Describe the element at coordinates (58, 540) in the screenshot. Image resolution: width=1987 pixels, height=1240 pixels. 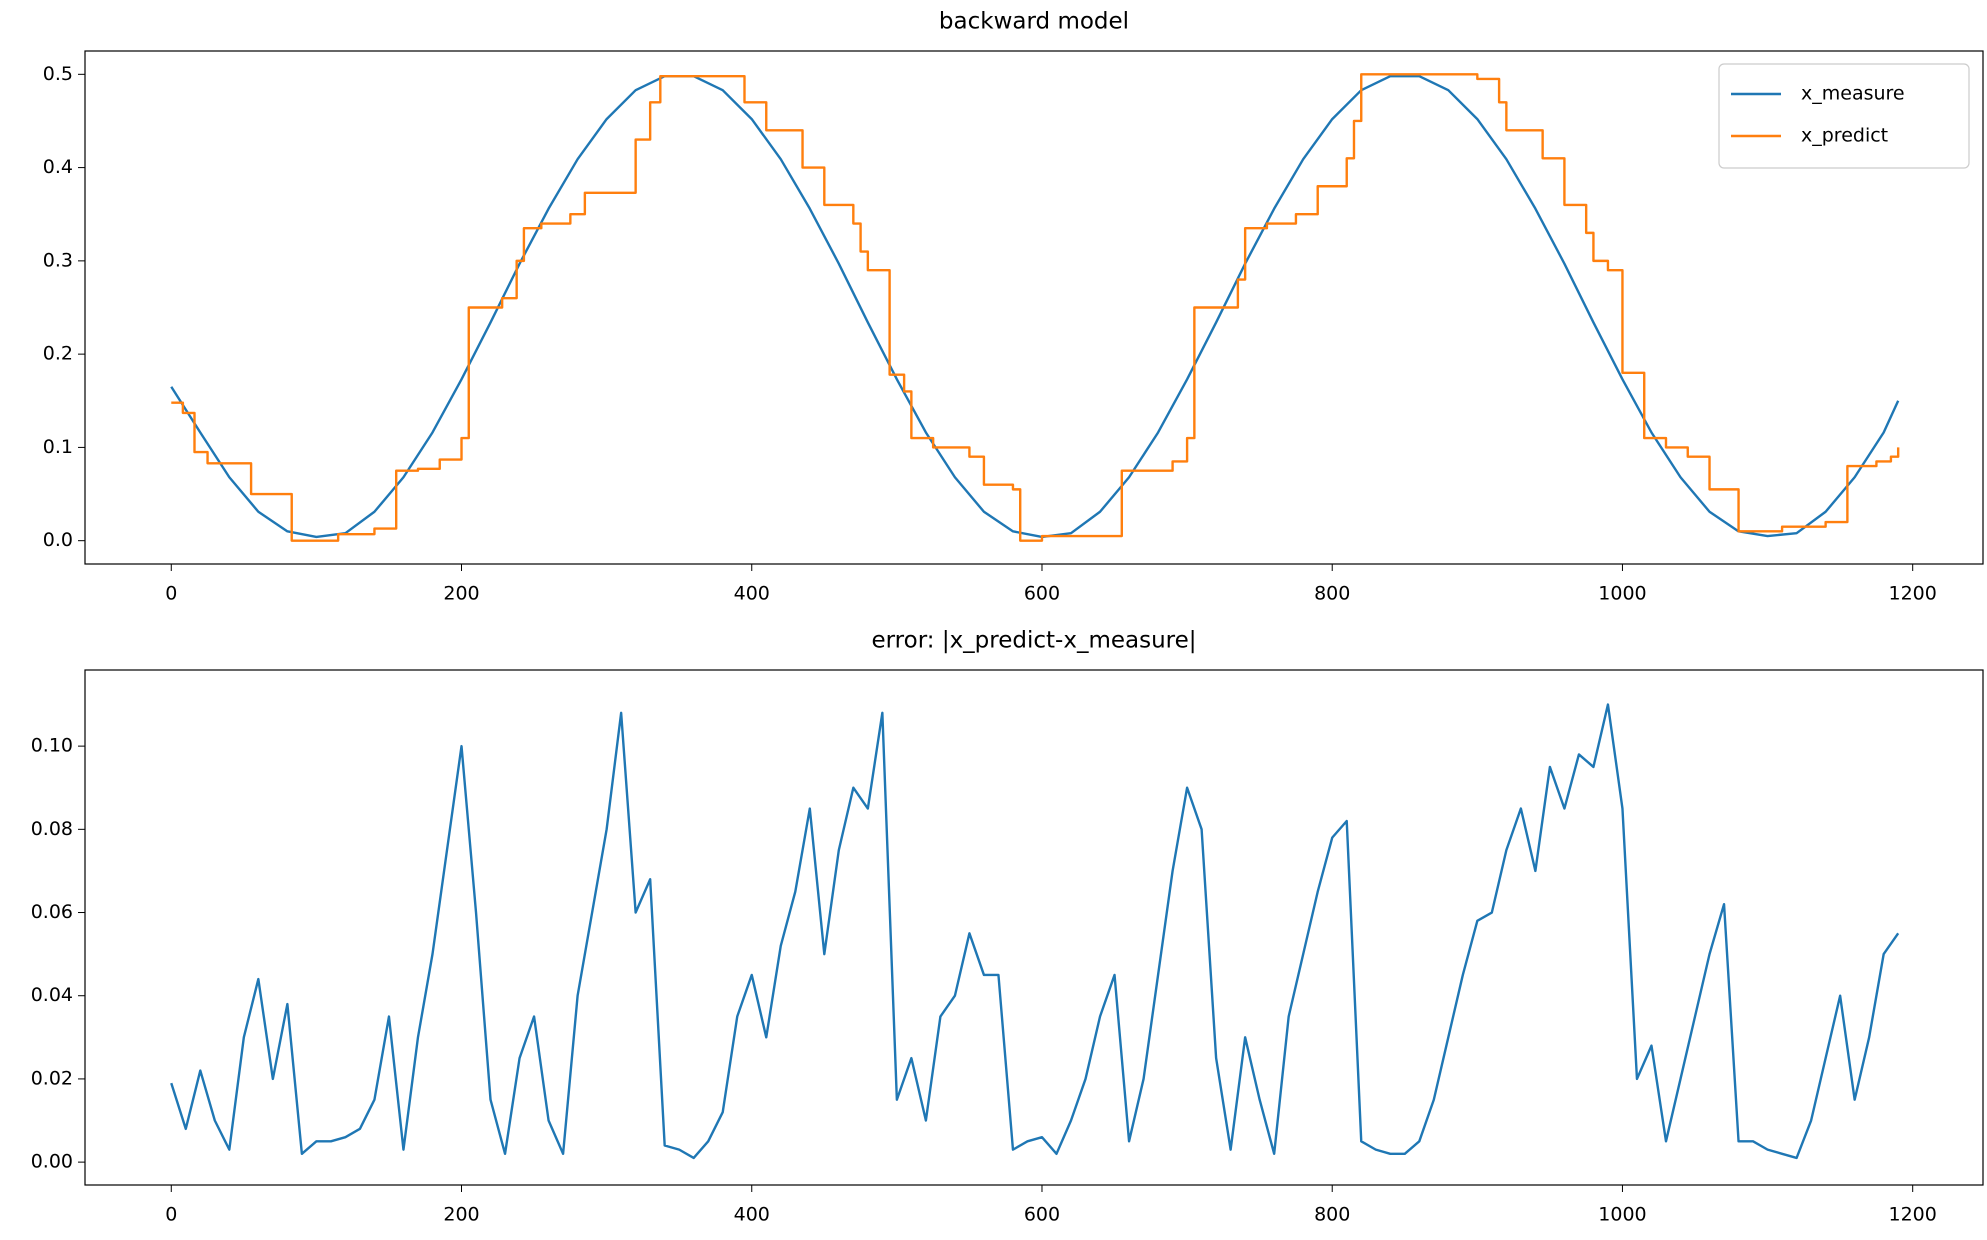
I see `y-tick-label: 0.0` at that location.